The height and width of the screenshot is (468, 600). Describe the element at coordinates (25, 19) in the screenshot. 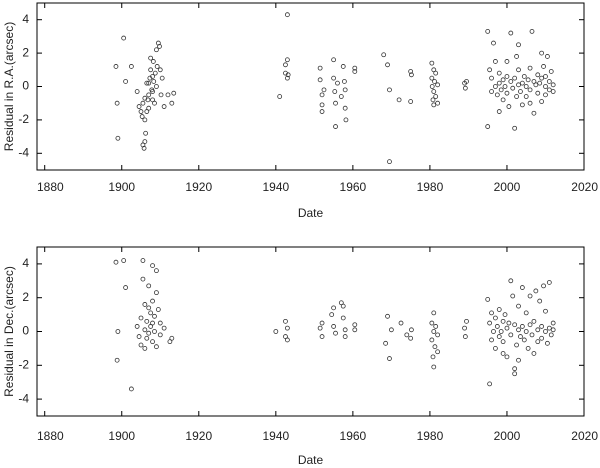

I see `y-tick-label: 4` at that location.